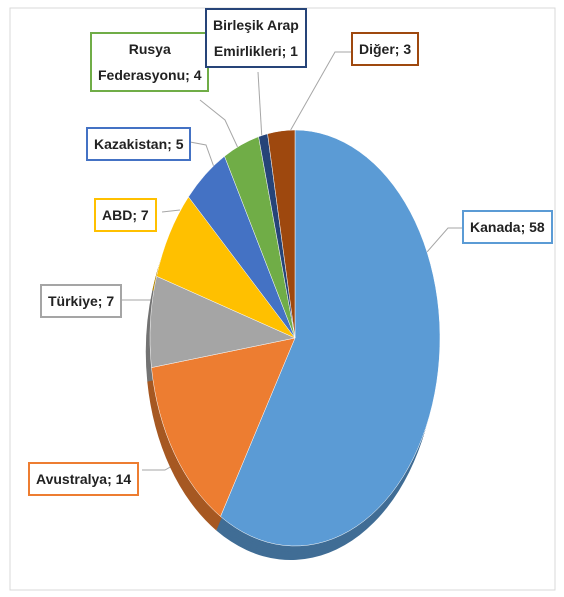  What do you see at coordinates (256, 38) in the screenshot?
I see `data-label: Birleşik Arap Emirlikleri; 1` at bounding box center [256, 38].